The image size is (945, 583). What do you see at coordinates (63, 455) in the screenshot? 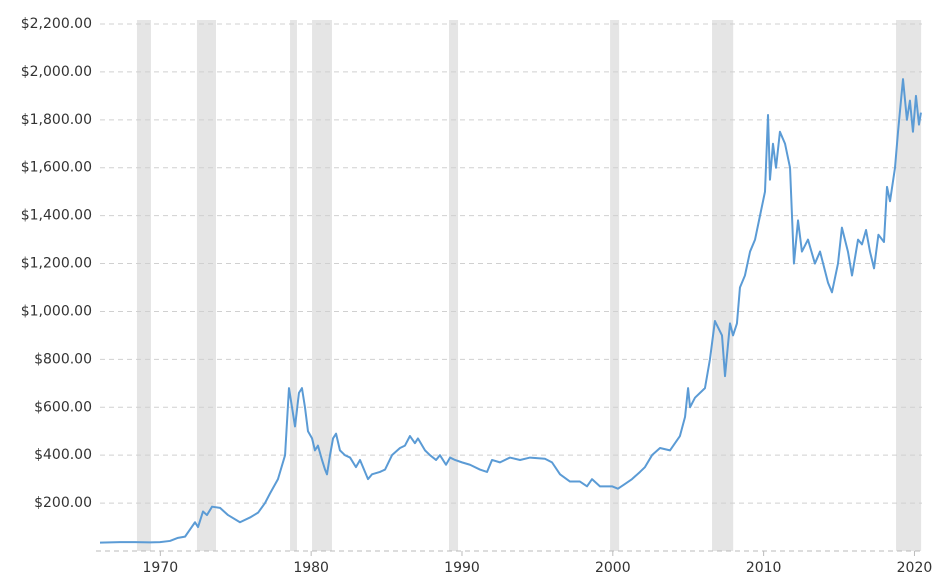
I see `y-tick-label: $400.00` at bounding box center [63, 455].